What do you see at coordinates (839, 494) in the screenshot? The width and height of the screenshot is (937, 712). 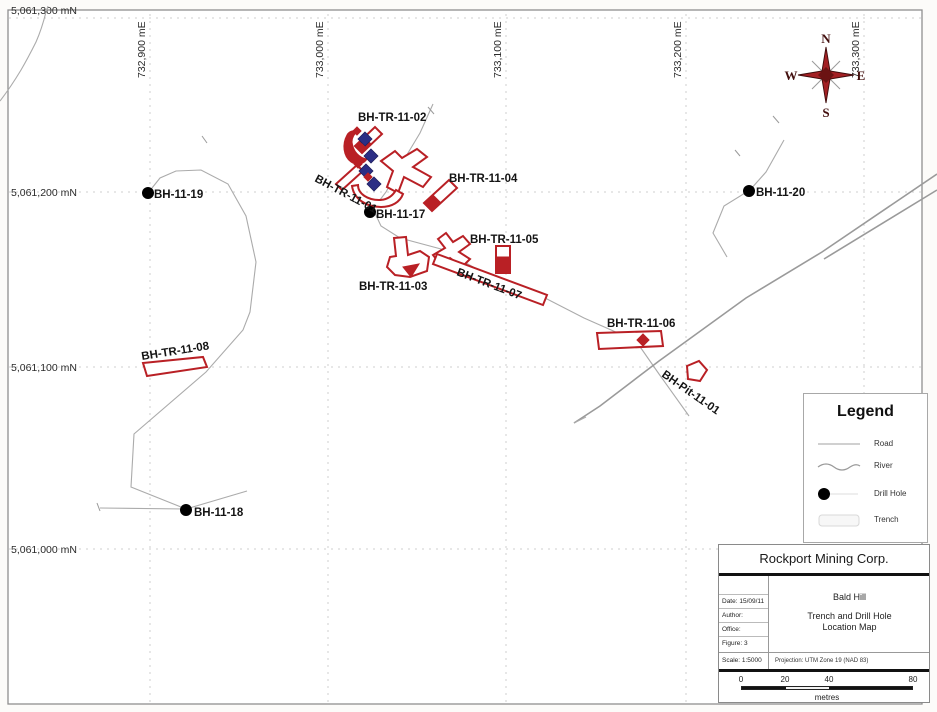 I see `drill-hole-symbol` at bounding box center [839, 494].